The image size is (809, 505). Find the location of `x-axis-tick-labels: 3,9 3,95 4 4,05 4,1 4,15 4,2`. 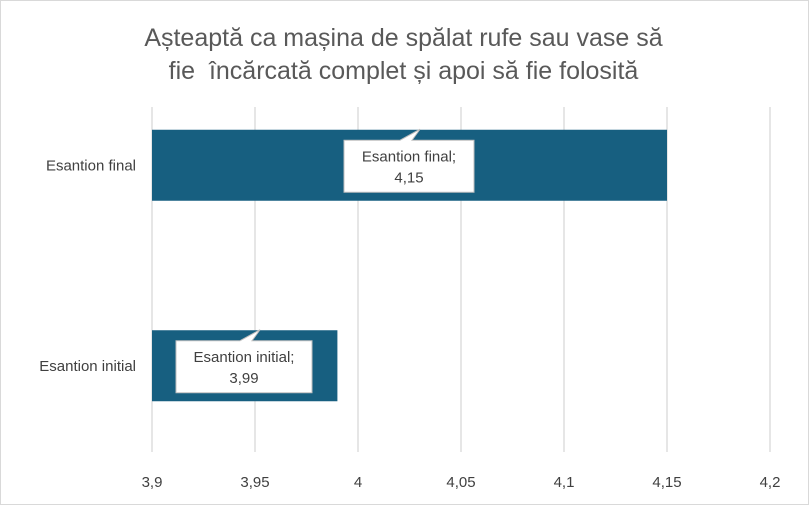

x-axis-tick-labels: 3,9 3,95 4 4,05 4,1 4,15 4,2 is located at coordinates (461, 482).